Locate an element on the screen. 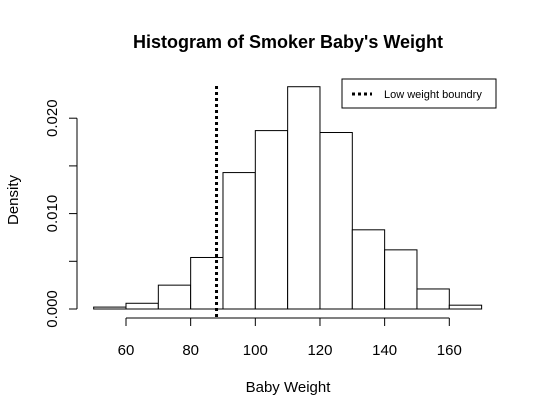  y-tick-label-4: 0.020 is located at coordinates (52, 118).